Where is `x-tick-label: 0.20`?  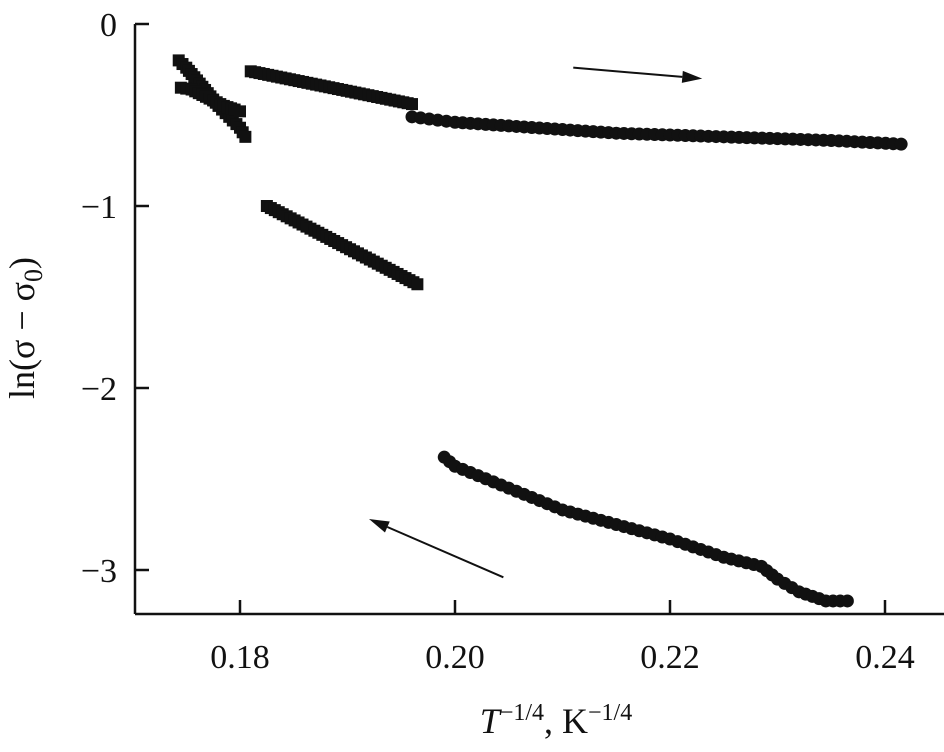 x-tick-label: 0.20 is located at coordinates (455, 657).